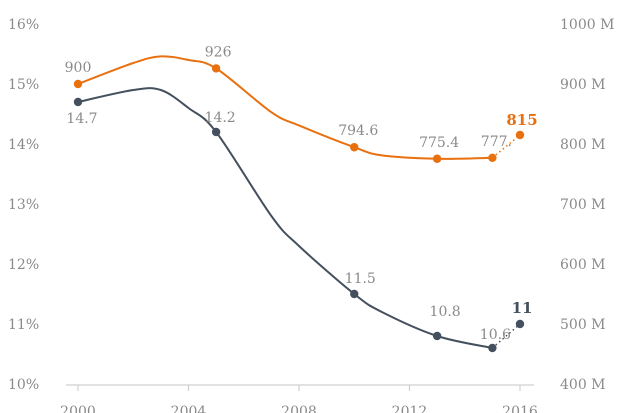 This screenshot has width=620, height=413. Describe the element at coordinates (583, 85) in the screenshot. I see `right-axis-tick-label: 900 M` at that location.